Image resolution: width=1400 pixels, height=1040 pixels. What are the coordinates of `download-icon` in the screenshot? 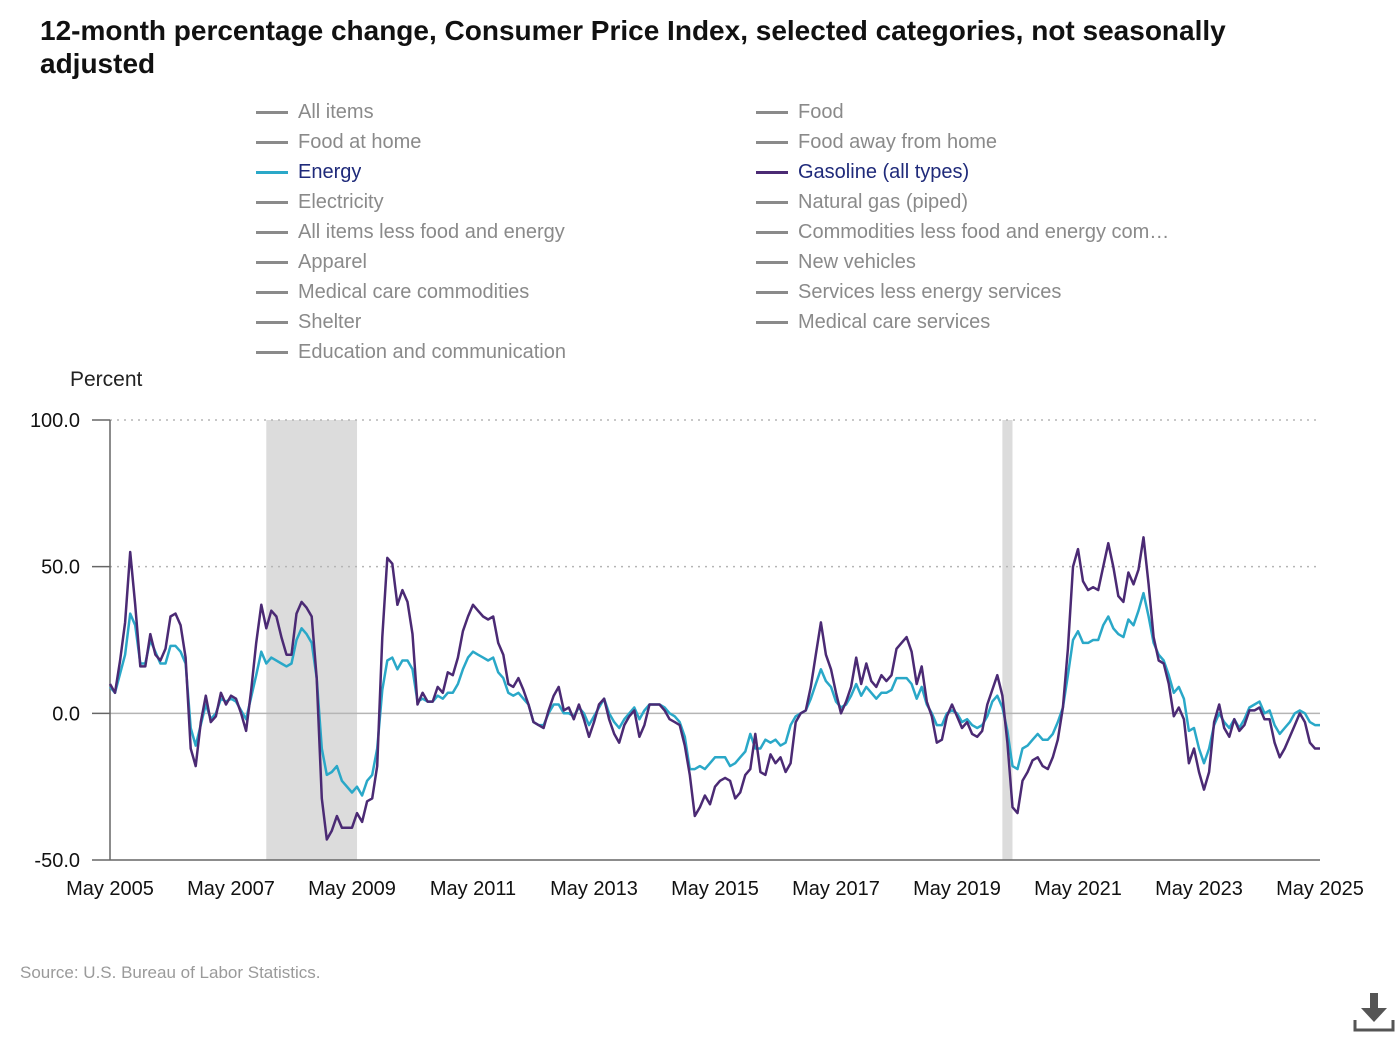 It's located at (1374, 1012).